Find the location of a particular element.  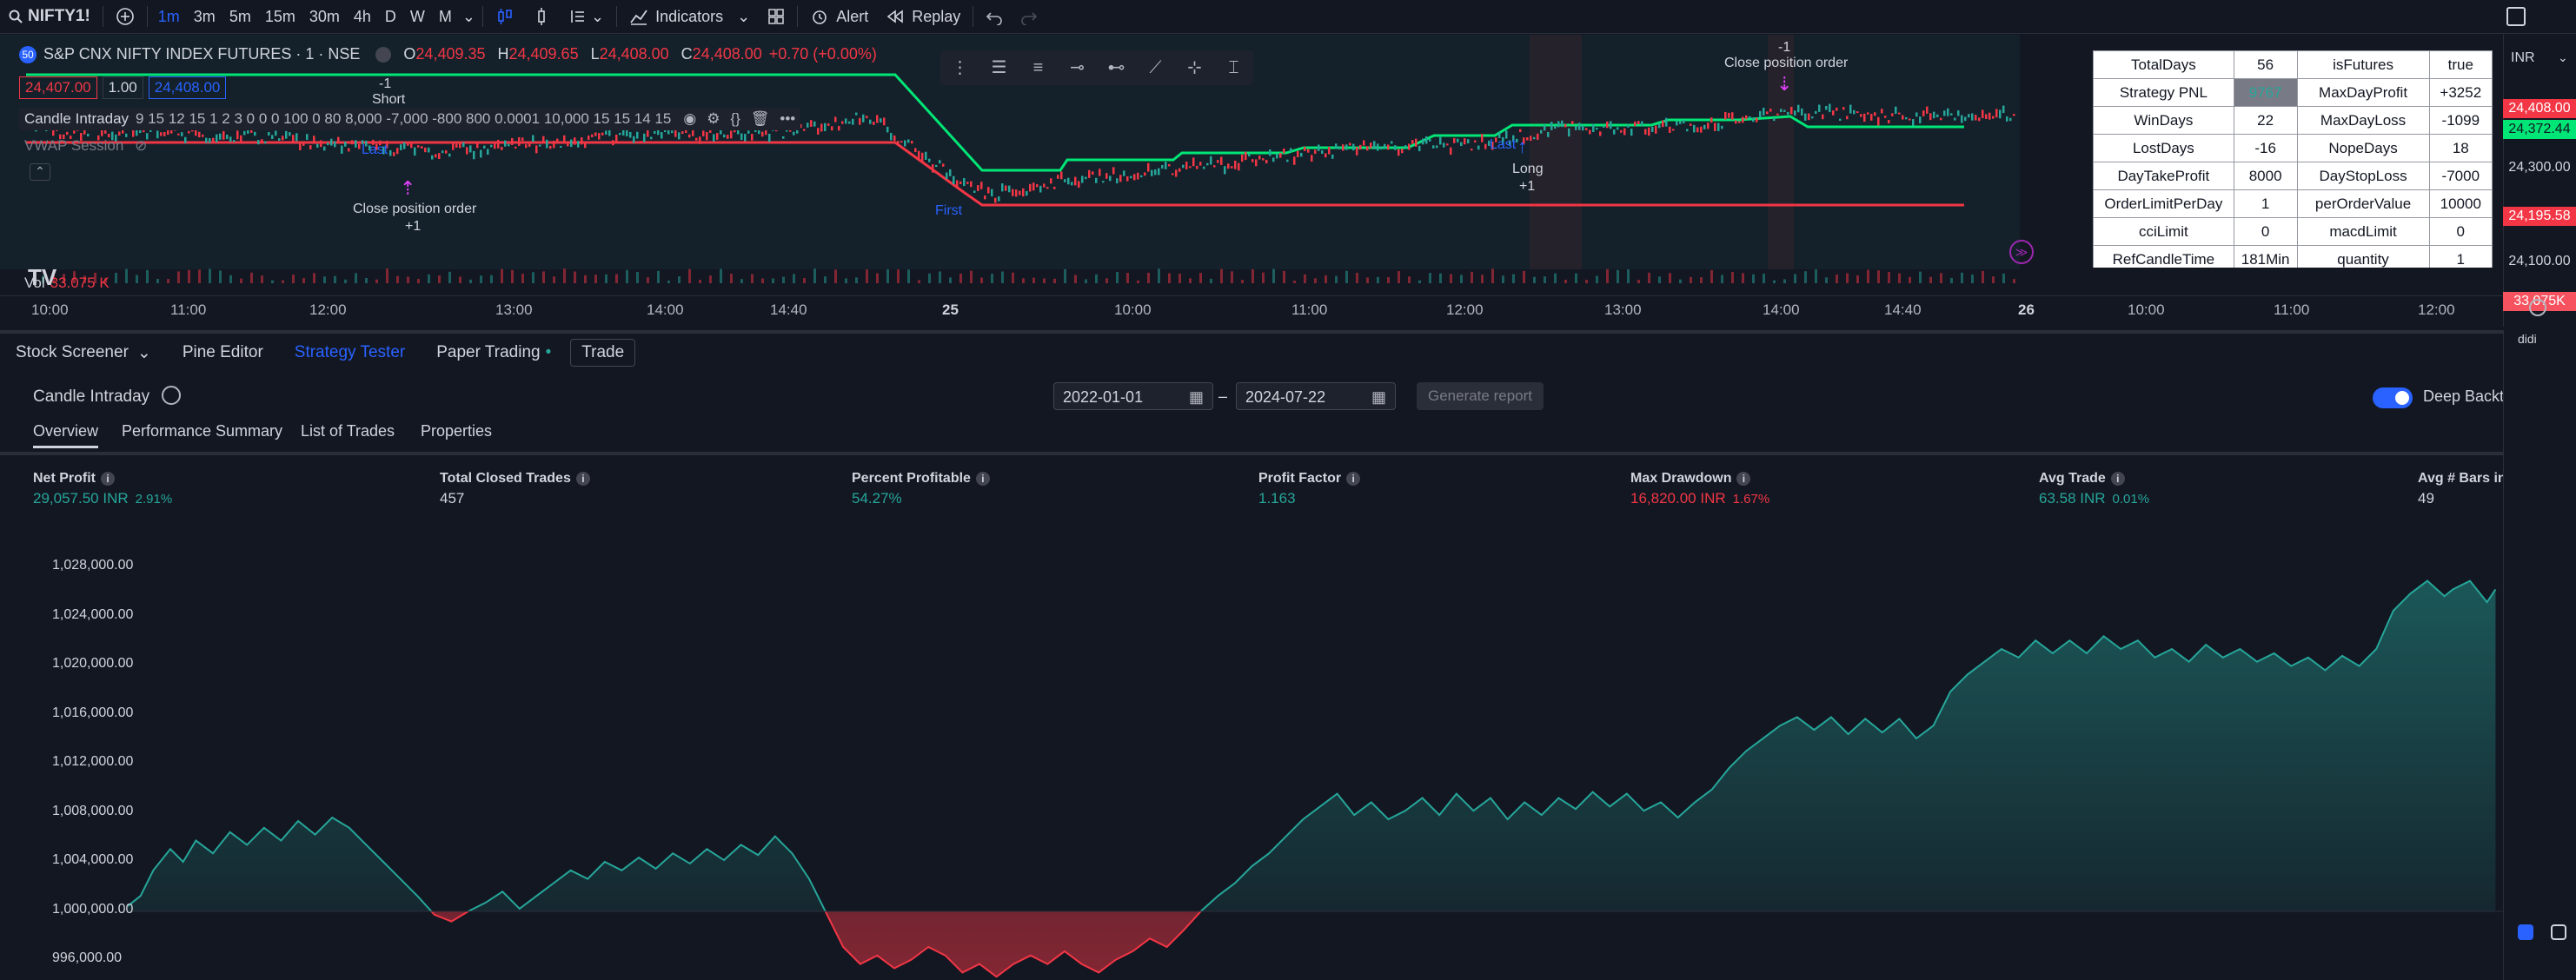

collapse-legend-button: ⌃ is located at coordinates (40, 172).